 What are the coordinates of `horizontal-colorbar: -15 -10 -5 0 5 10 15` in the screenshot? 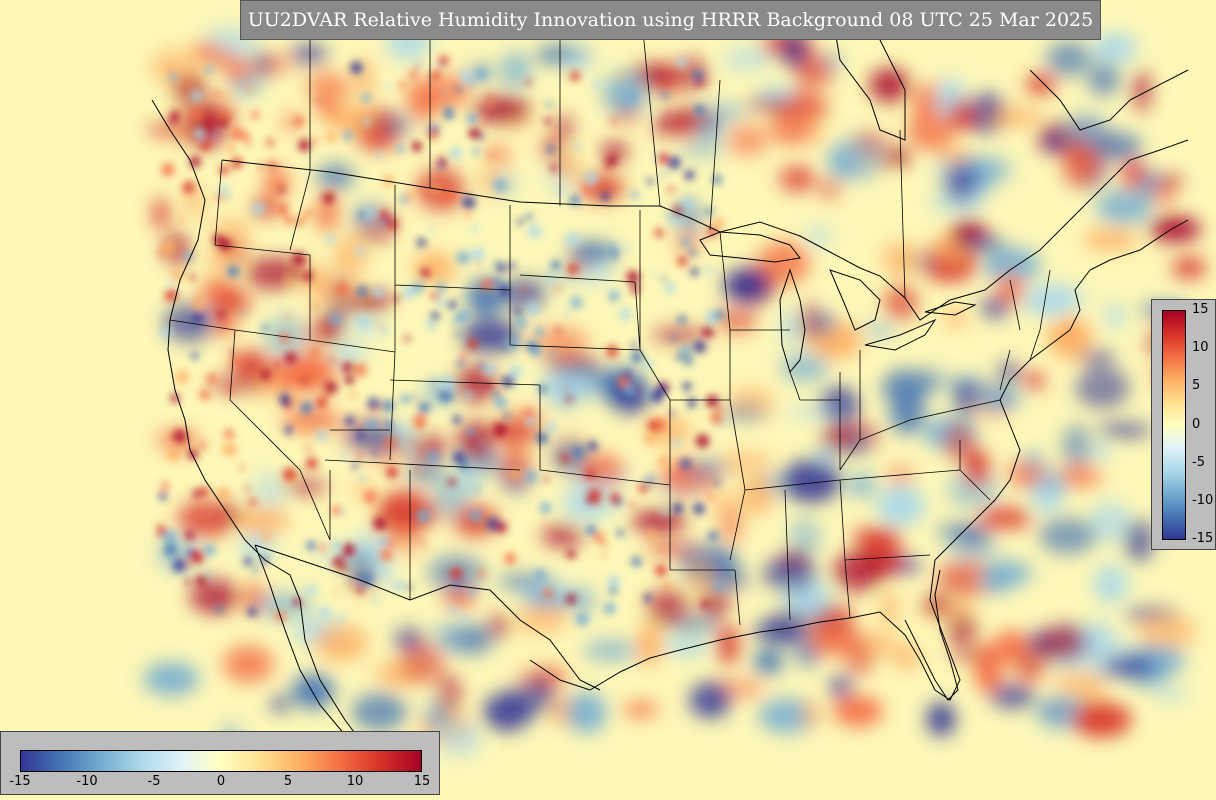 It's located at (220, 763).